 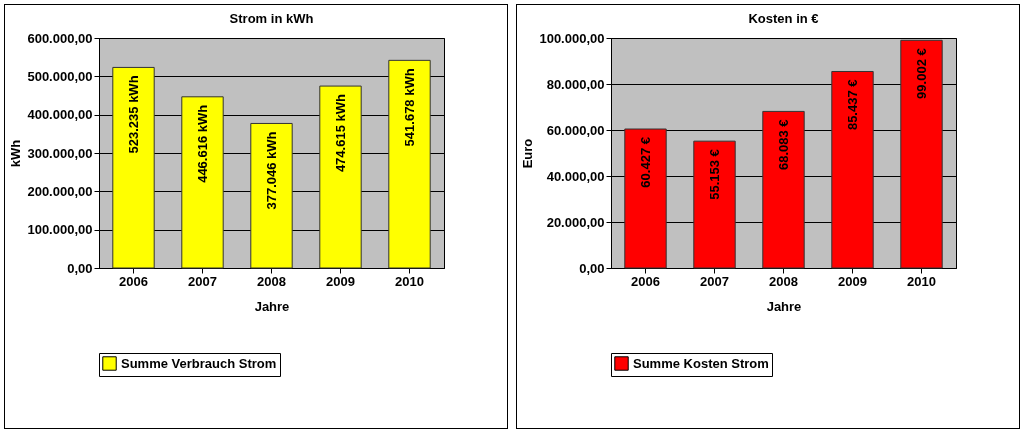 What do you see at coordinates (340, 133) in the screenshot?
I see `data-label: 474.615 kWh` at bounding box center [340, 133].